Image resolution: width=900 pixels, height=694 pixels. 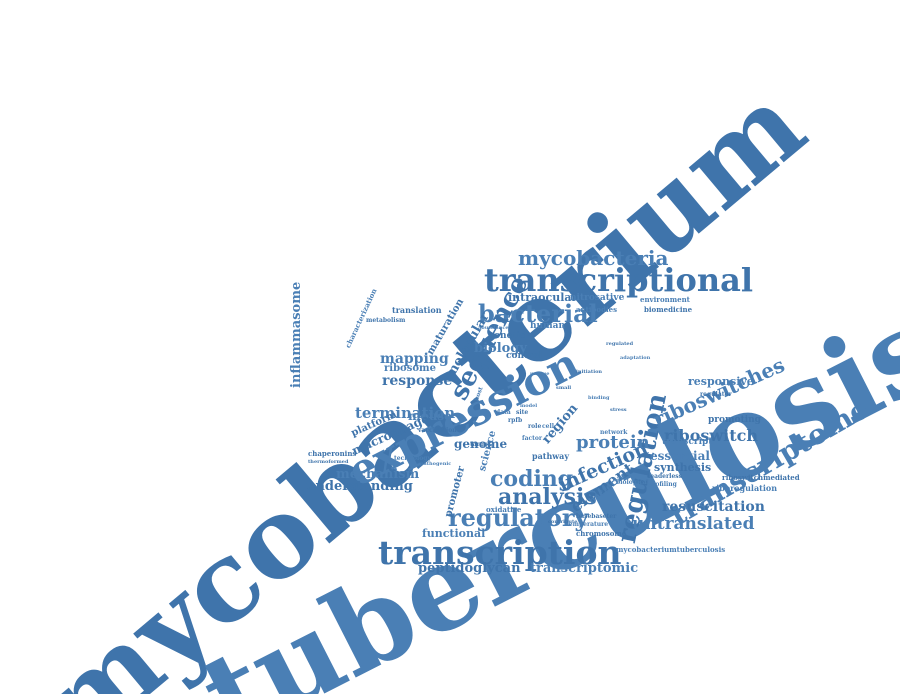 I want to click on word-functional: functional, so click(x=454, y=533).